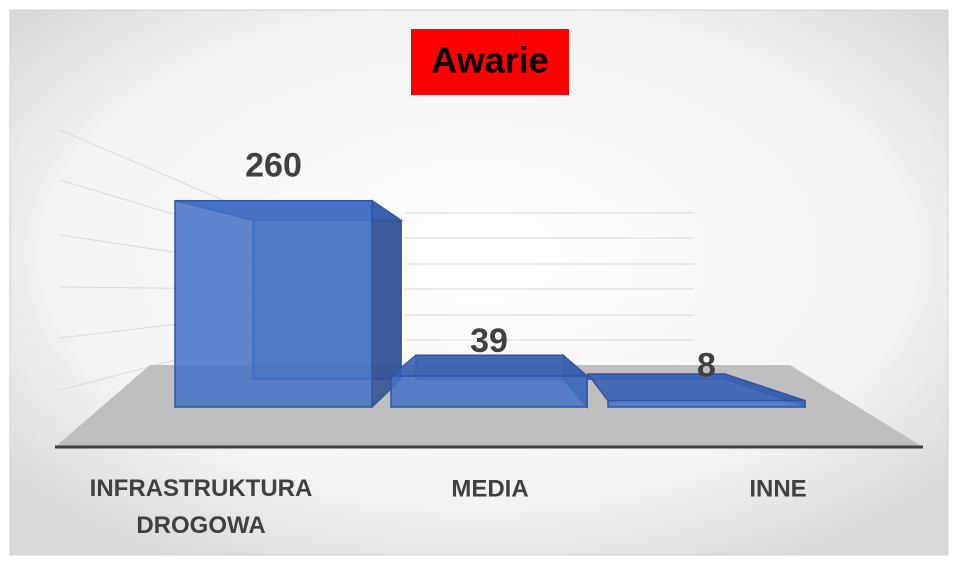 Image resolution: width=958 pixels, height=563 pixels. Describe the element at coordinates (489, 341) in the screenshot. I see `value-label: 39` at that location.